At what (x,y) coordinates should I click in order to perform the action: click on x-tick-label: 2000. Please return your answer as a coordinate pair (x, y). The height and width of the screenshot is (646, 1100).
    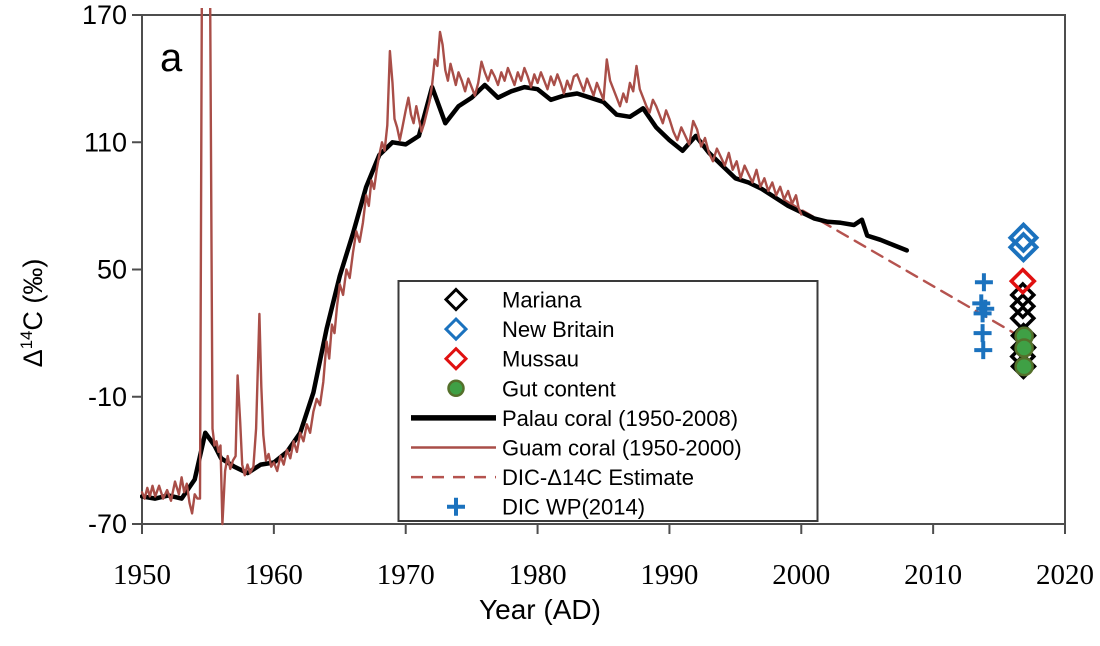
    Looking at the image, I should click on (801, 575).